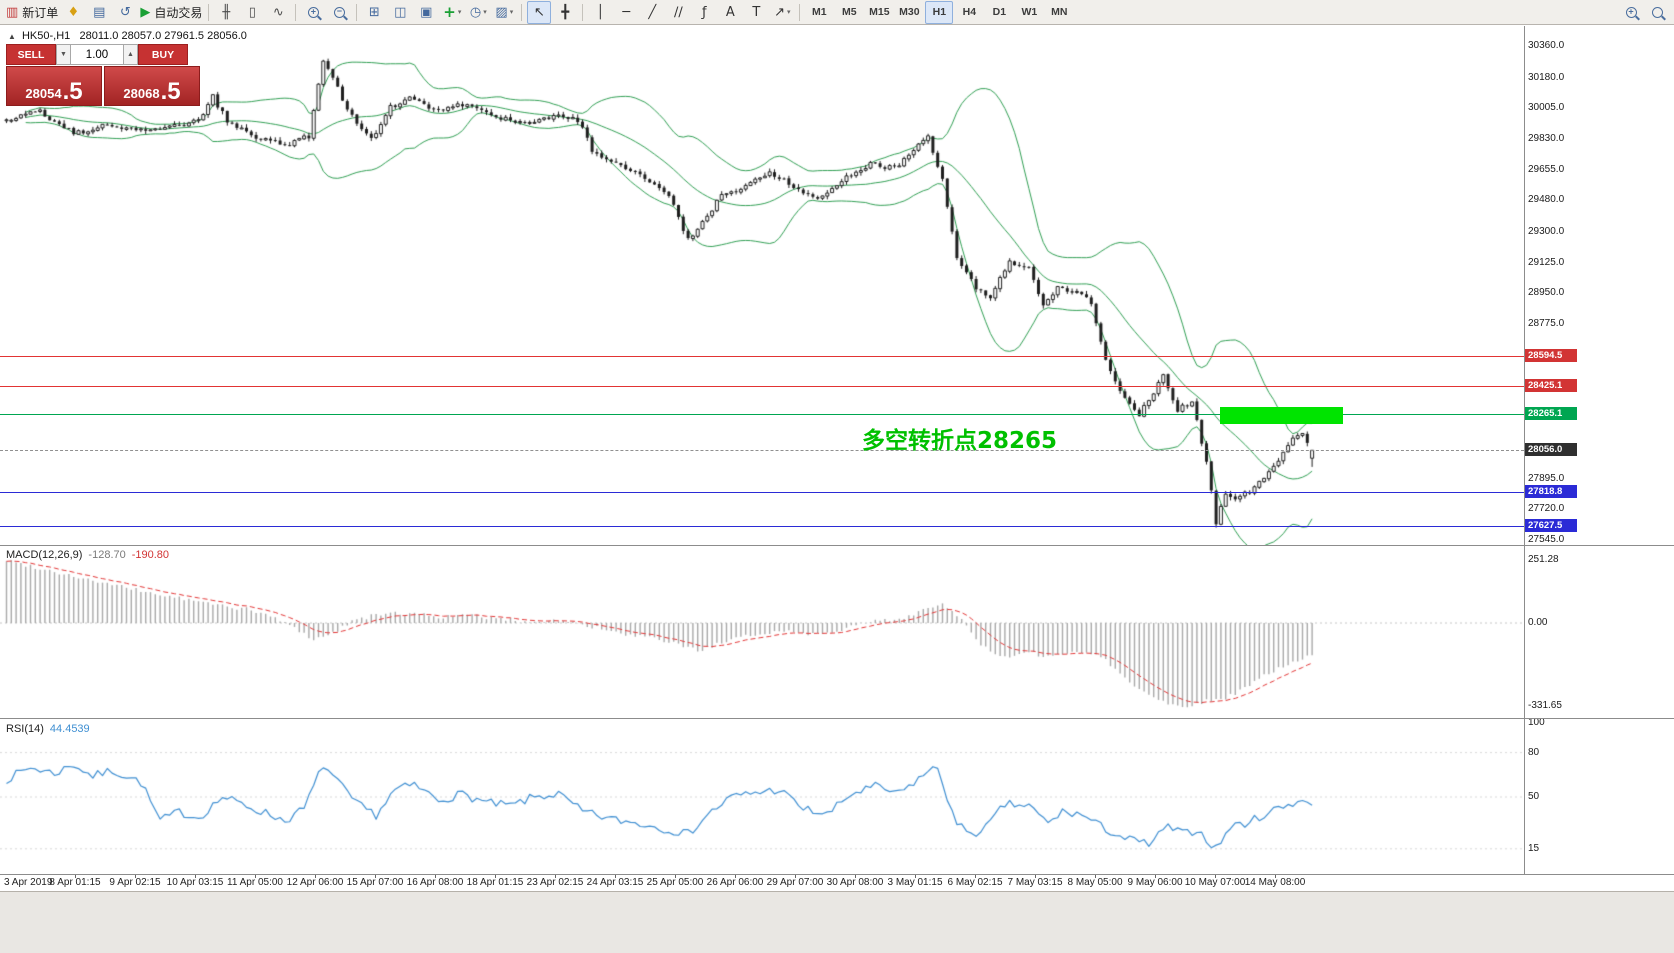 The width and height of the screenshot is (1674, 953). Describe the element at coordinates (252, 12) in the screenshot. I see `candlestick-chart-button: ▯` at that location.